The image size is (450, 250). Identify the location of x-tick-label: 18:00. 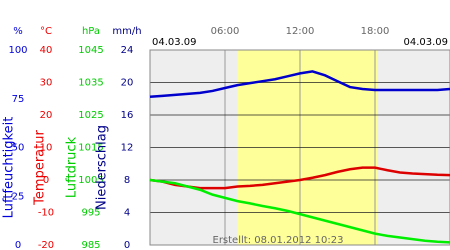
(375, 31).